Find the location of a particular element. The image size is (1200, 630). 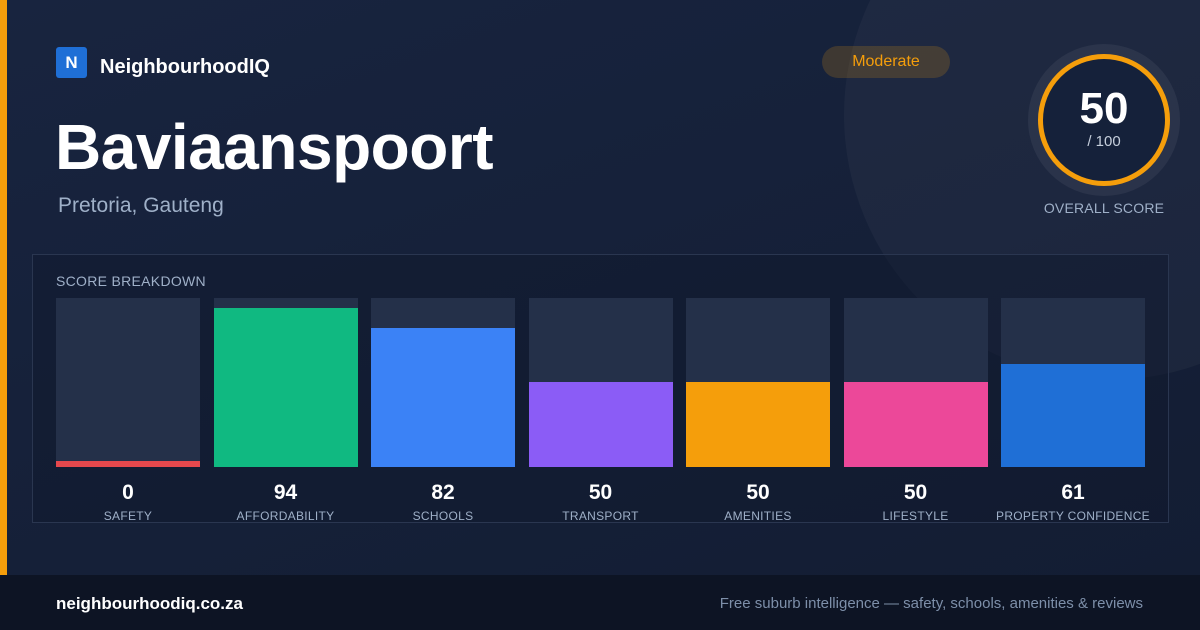

overall-score-label: OVERALL SCORE is located at coordinates (1104, 208).